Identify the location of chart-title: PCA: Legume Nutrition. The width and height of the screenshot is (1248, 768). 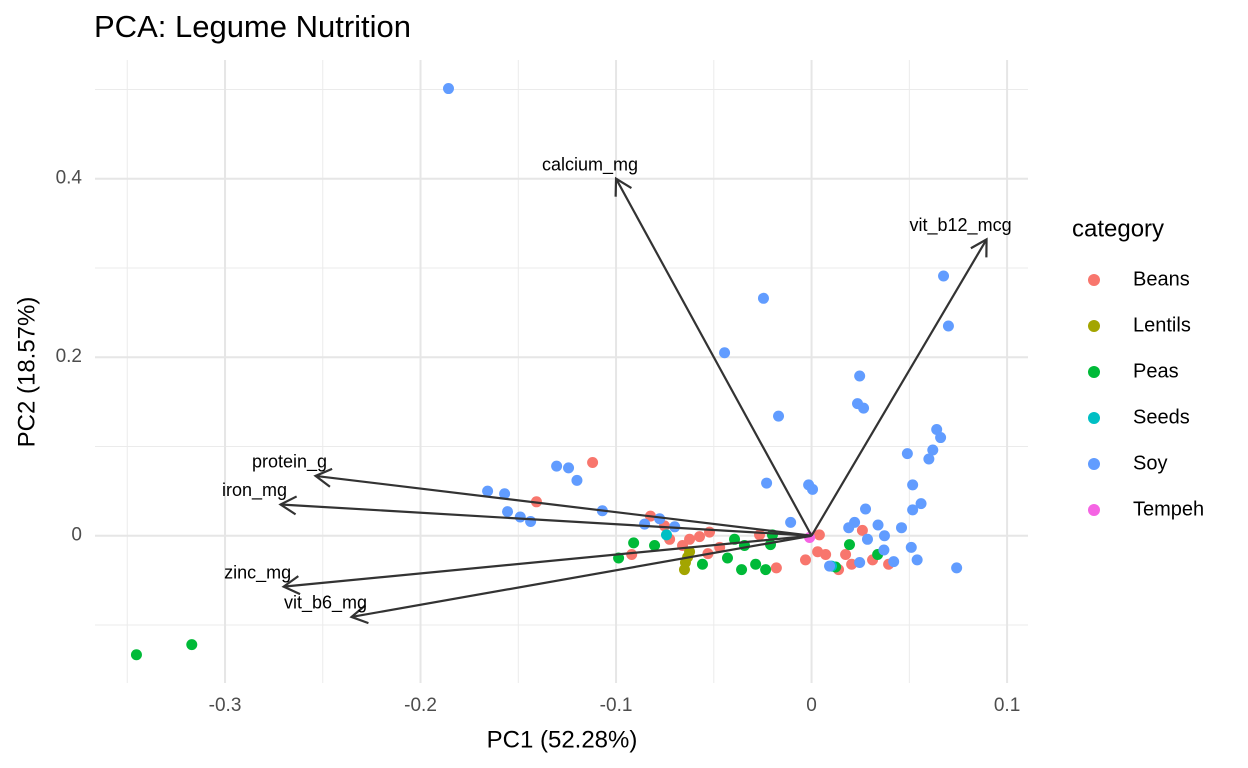
(252, 26).